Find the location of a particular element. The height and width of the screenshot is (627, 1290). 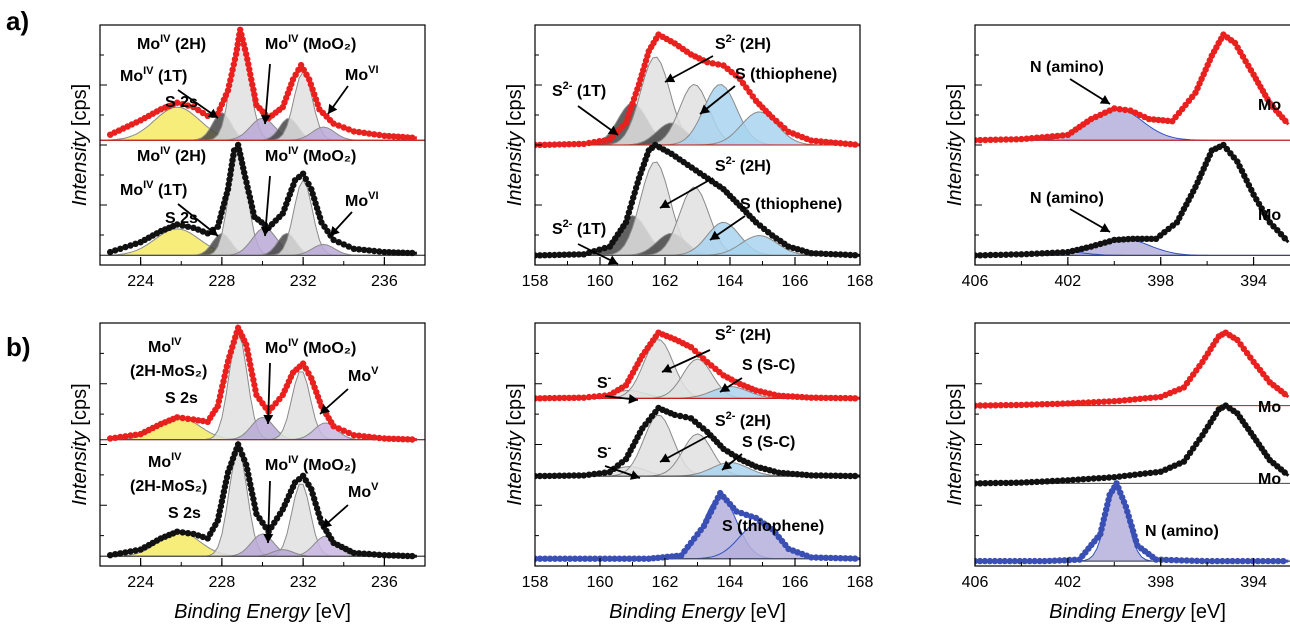

peak-label: N (amino) is located at coordinates (1067, 198).